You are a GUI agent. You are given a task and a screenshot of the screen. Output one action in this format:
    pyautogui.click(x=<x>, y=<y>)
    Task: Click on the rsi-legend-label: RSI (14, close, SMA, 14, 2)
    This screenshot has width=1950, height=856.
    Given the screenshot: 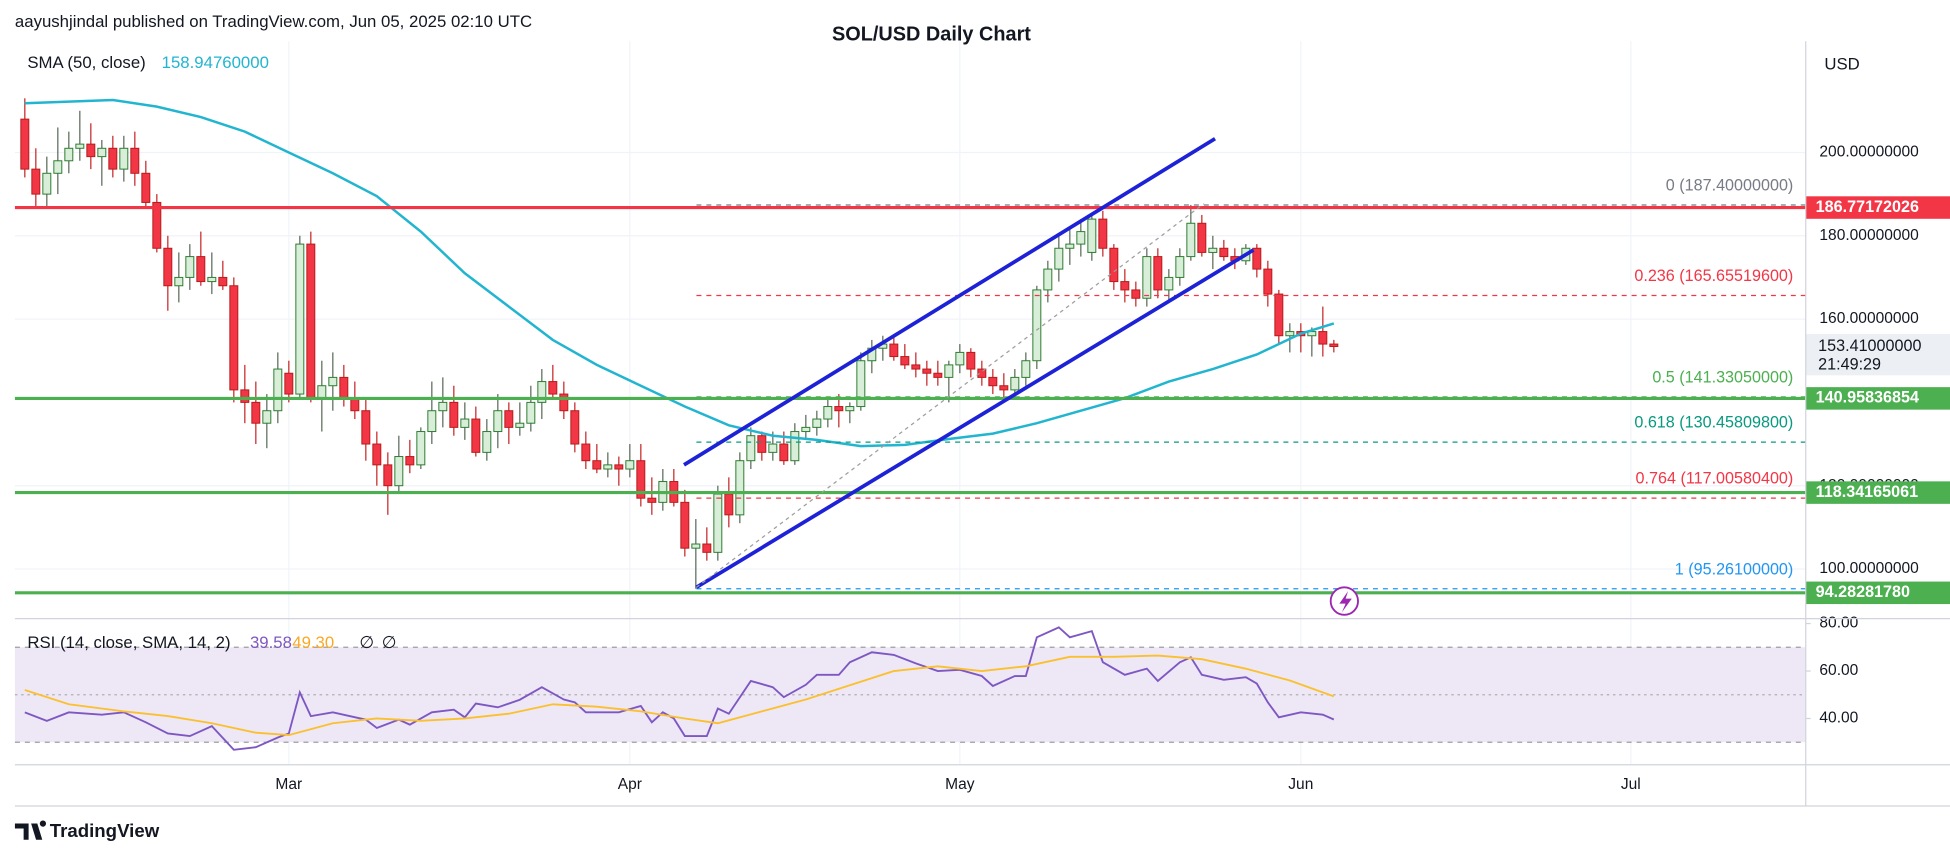 What is the action you would take?
    pyautogui.click(x=128, y=642)
    